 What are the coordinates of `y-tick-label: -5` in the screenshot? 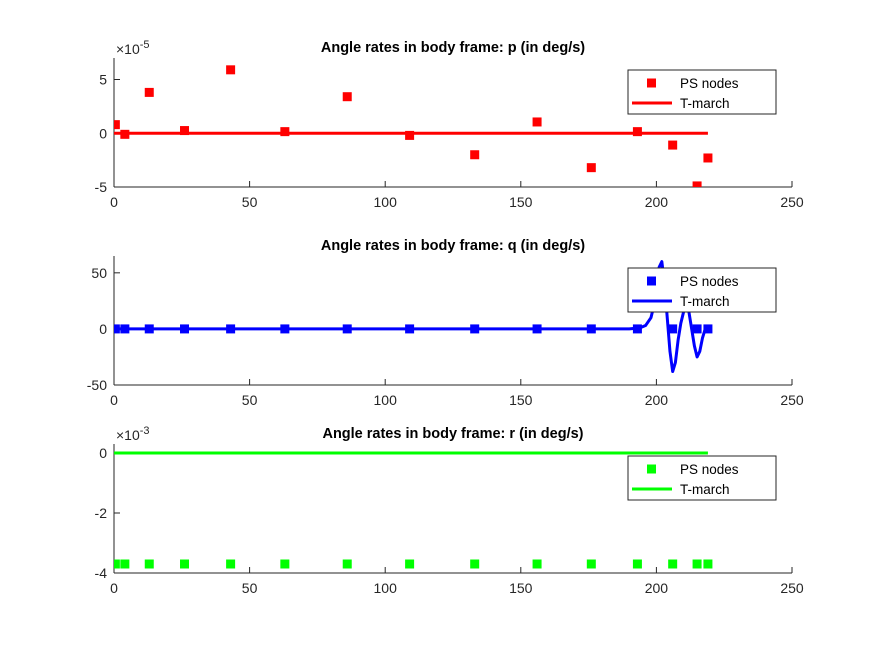 It's located at (101, 187).